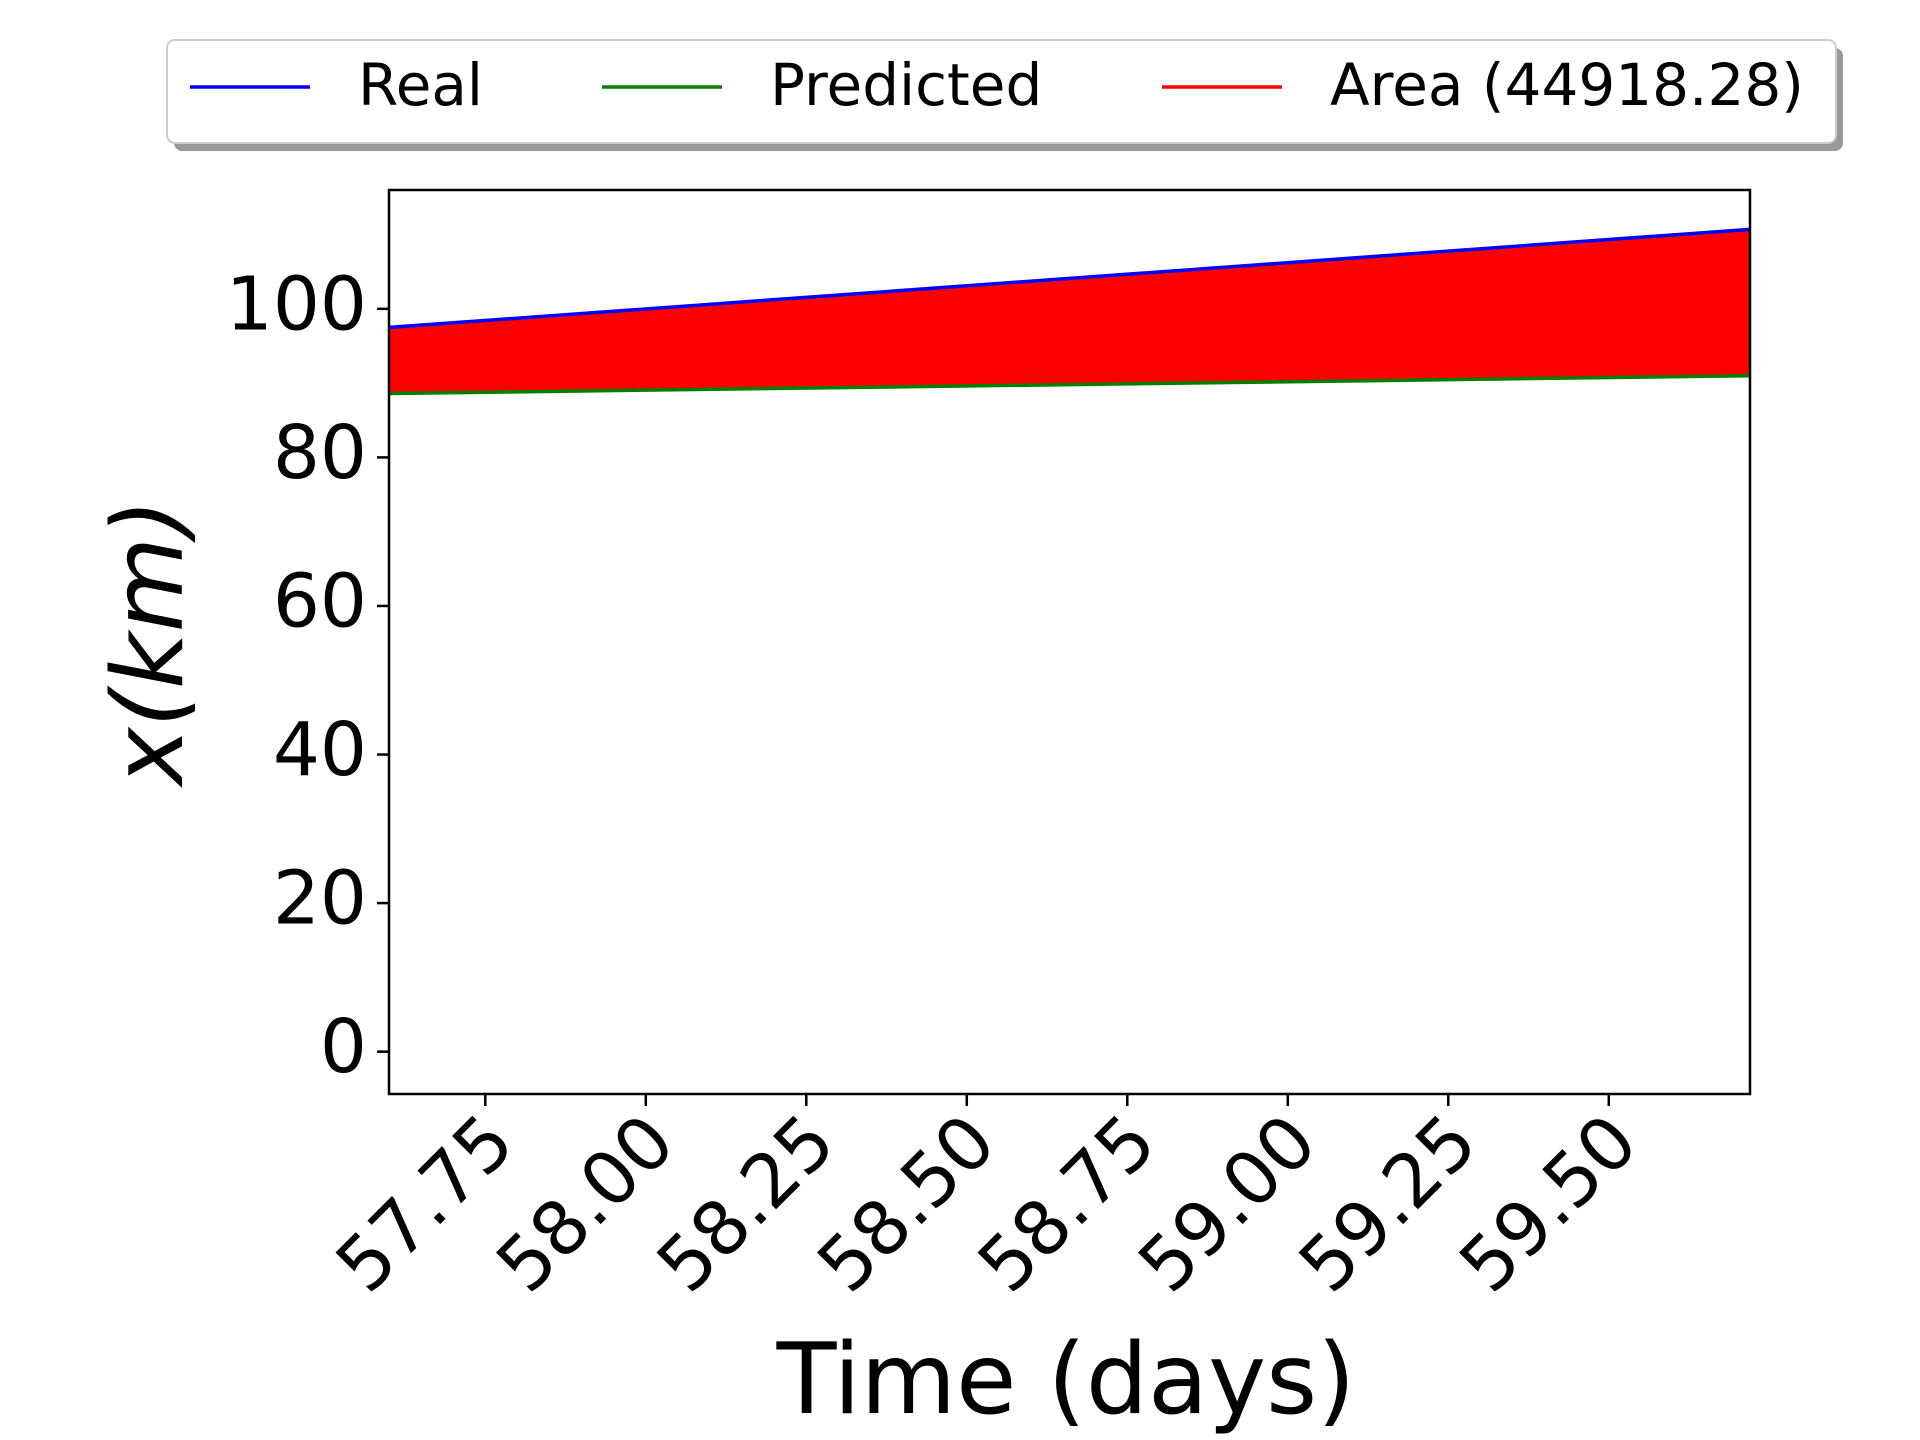 This screenshot has height=1440, width=1920. Describe the element at coordinates (746, 1203) in the screenshot. I see `x-tick-label: 58.25` at that location.